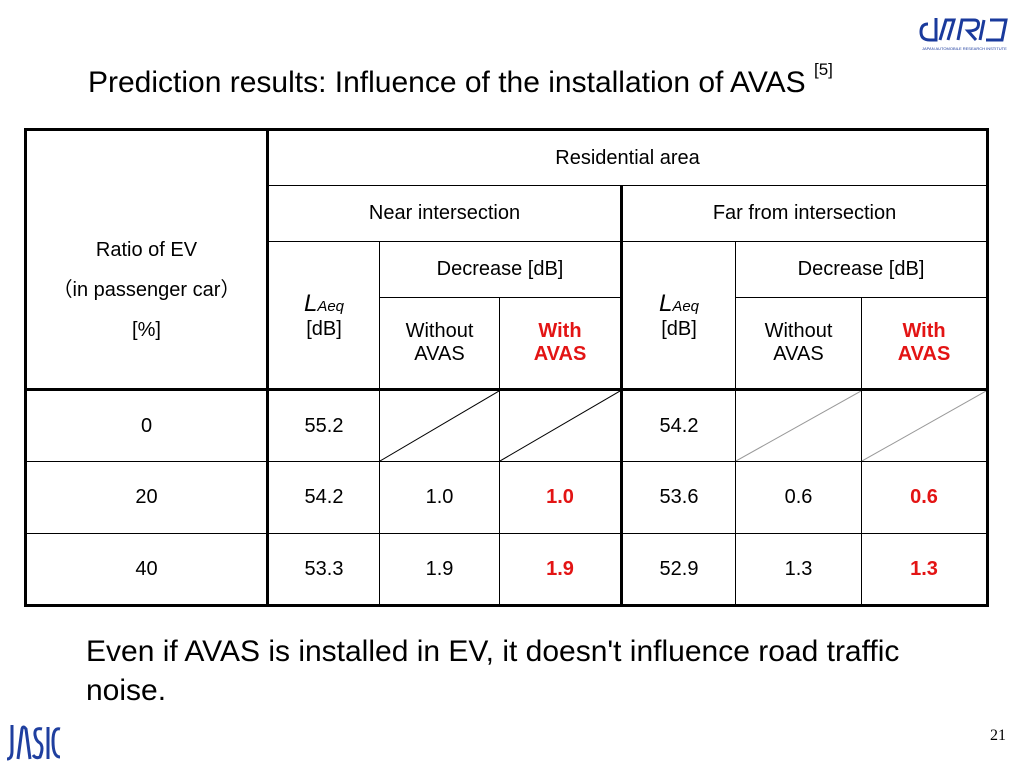 The height and width of the screenshot is (768, 1024). What do you see at coordinates (561, 344) in the screenshot?
I see `near-with-avas-header: With AVAS` at bounding box center [561, 344].